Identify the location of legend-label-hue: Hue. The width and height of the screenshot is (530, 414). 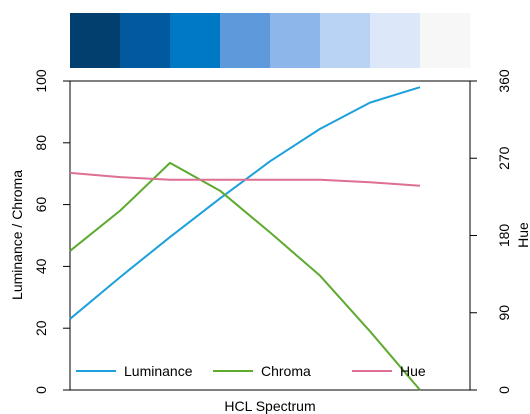
(413, 371).